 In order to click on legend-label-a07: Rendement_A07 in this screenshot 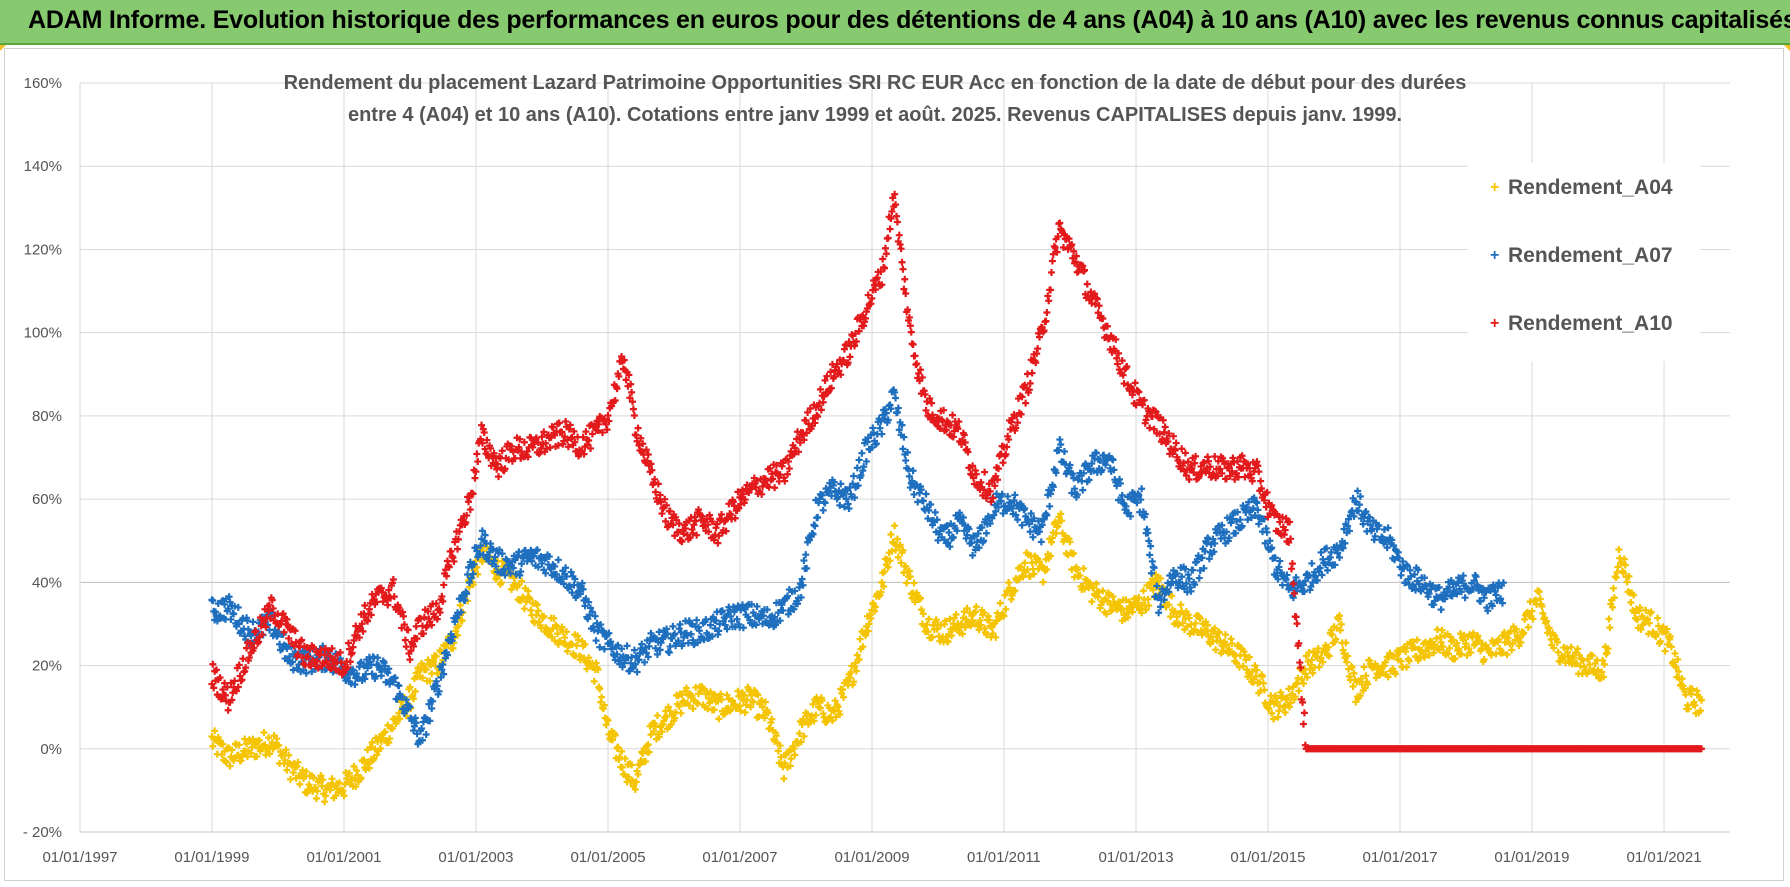, I will do `click(1590, 255)`.